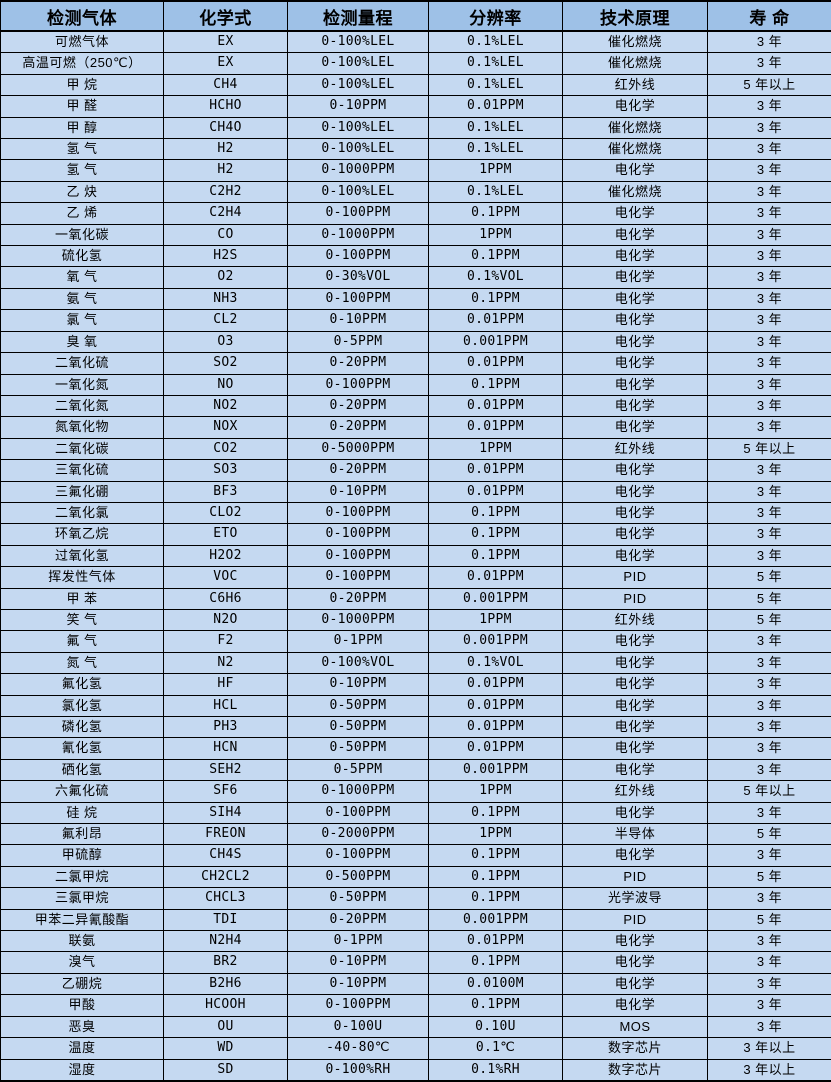 The image size is (831, 1082). I want to click on cell-chemical-formula: NO2, so click(226, 405).